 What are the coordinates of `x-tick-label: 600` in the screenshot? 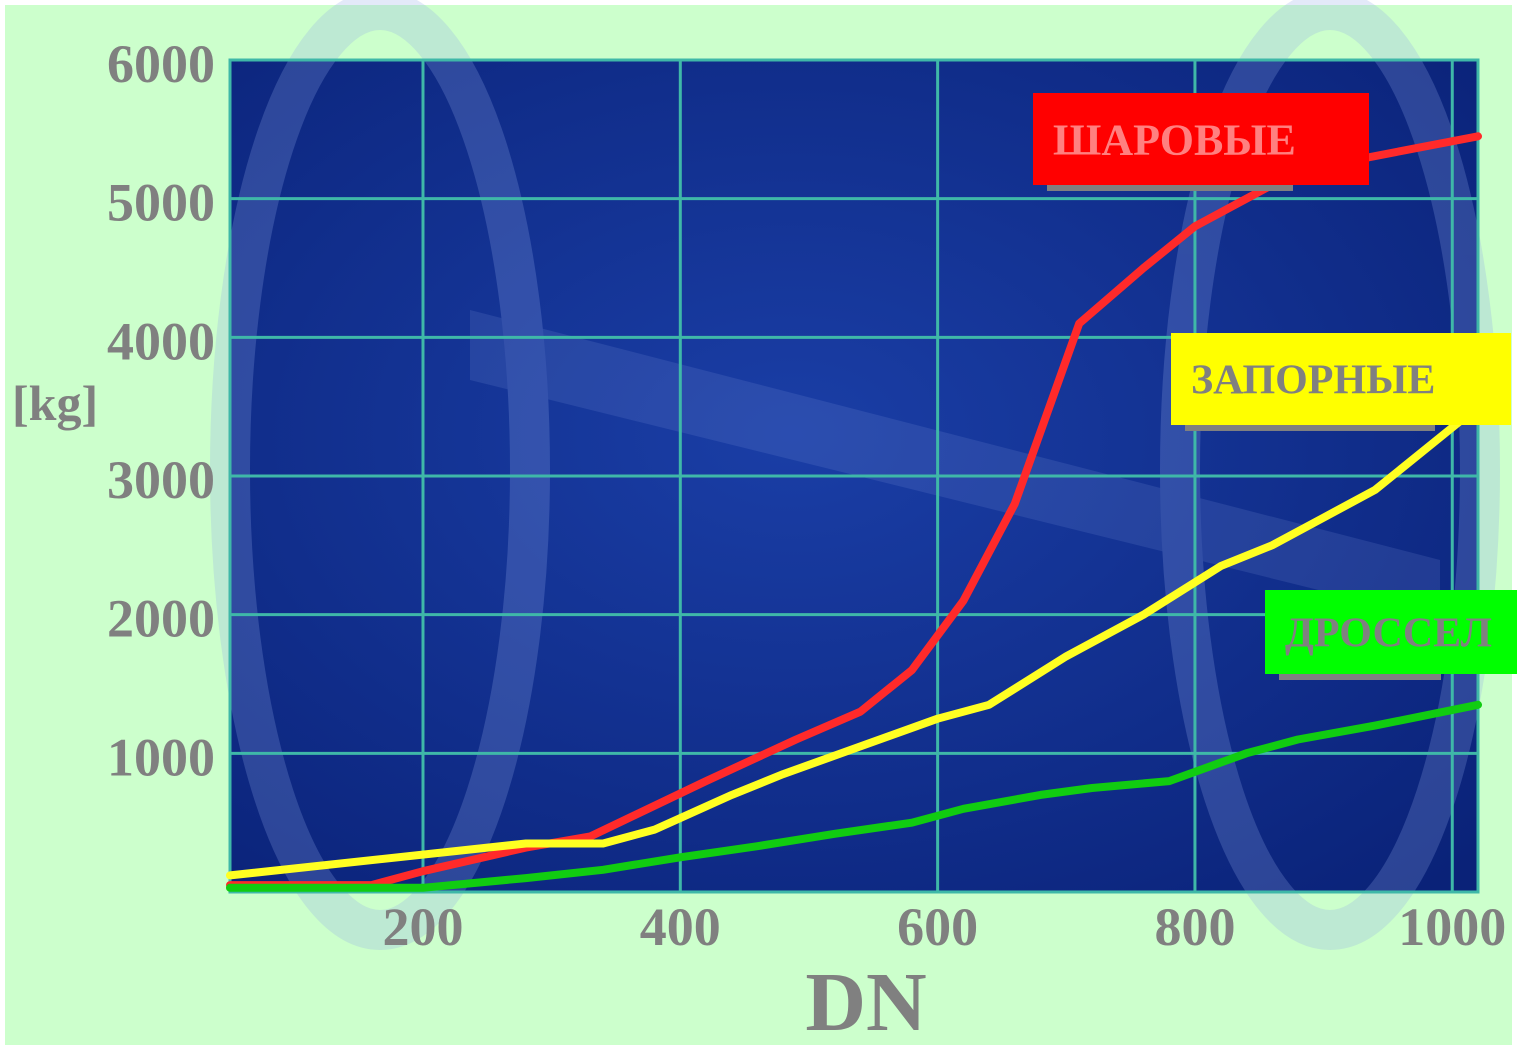 It's located at (937, 927).